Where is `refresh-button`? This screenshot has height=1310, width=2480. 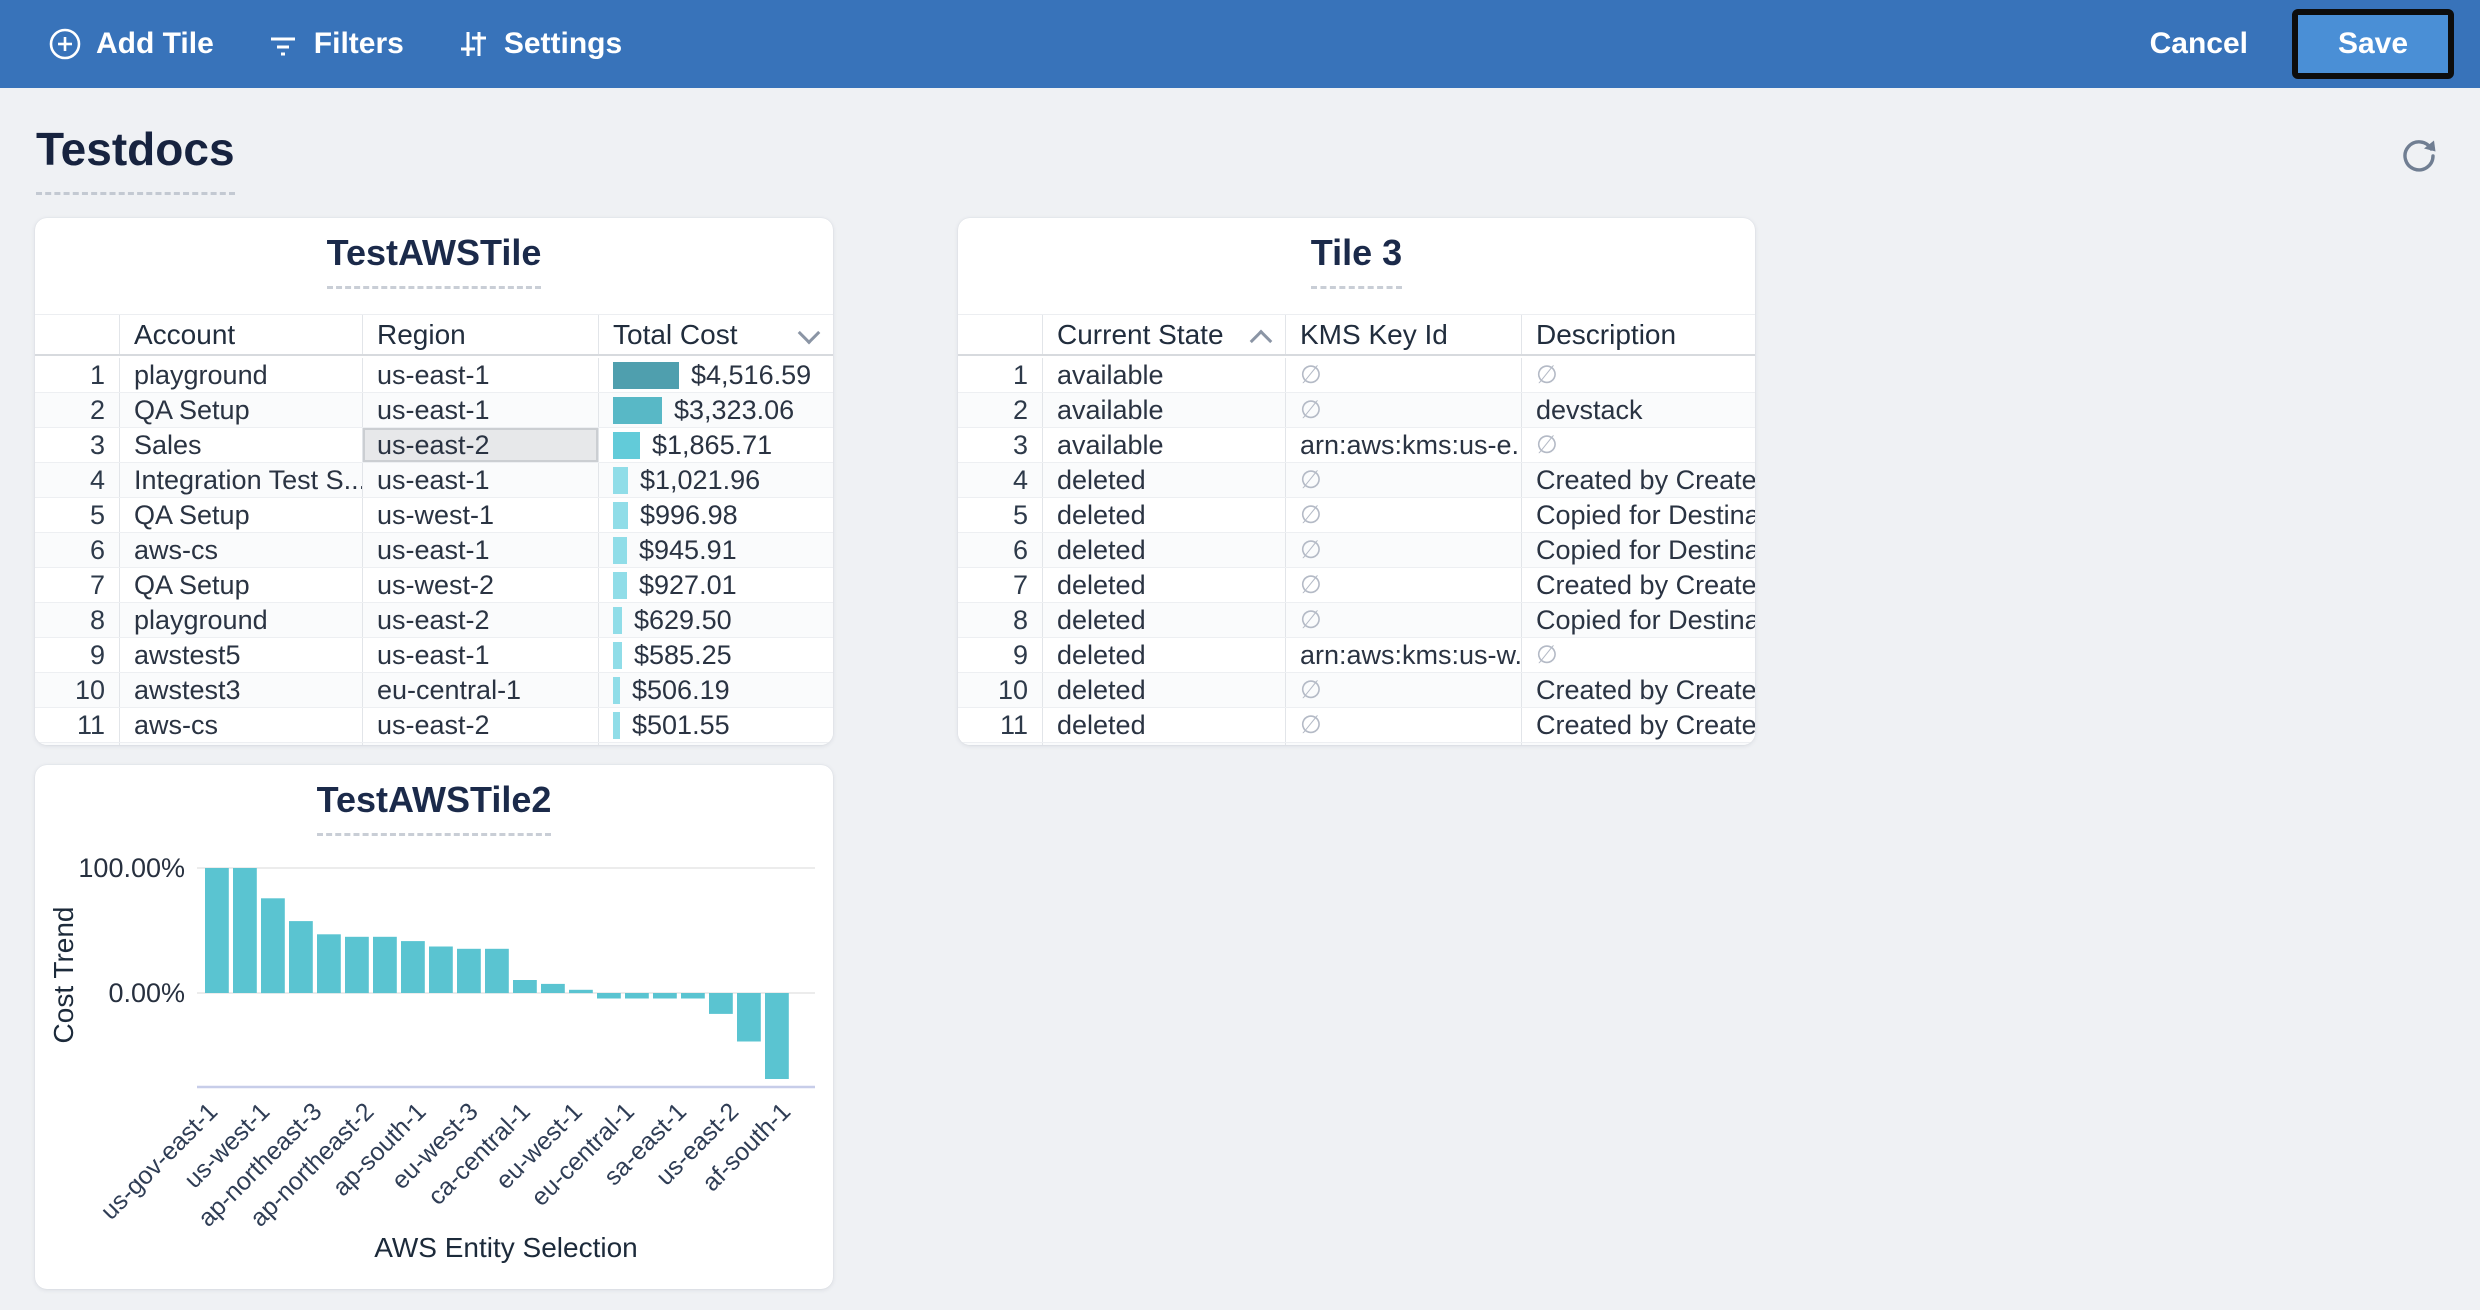
refresh-button is located at coordinates (2419, 157).